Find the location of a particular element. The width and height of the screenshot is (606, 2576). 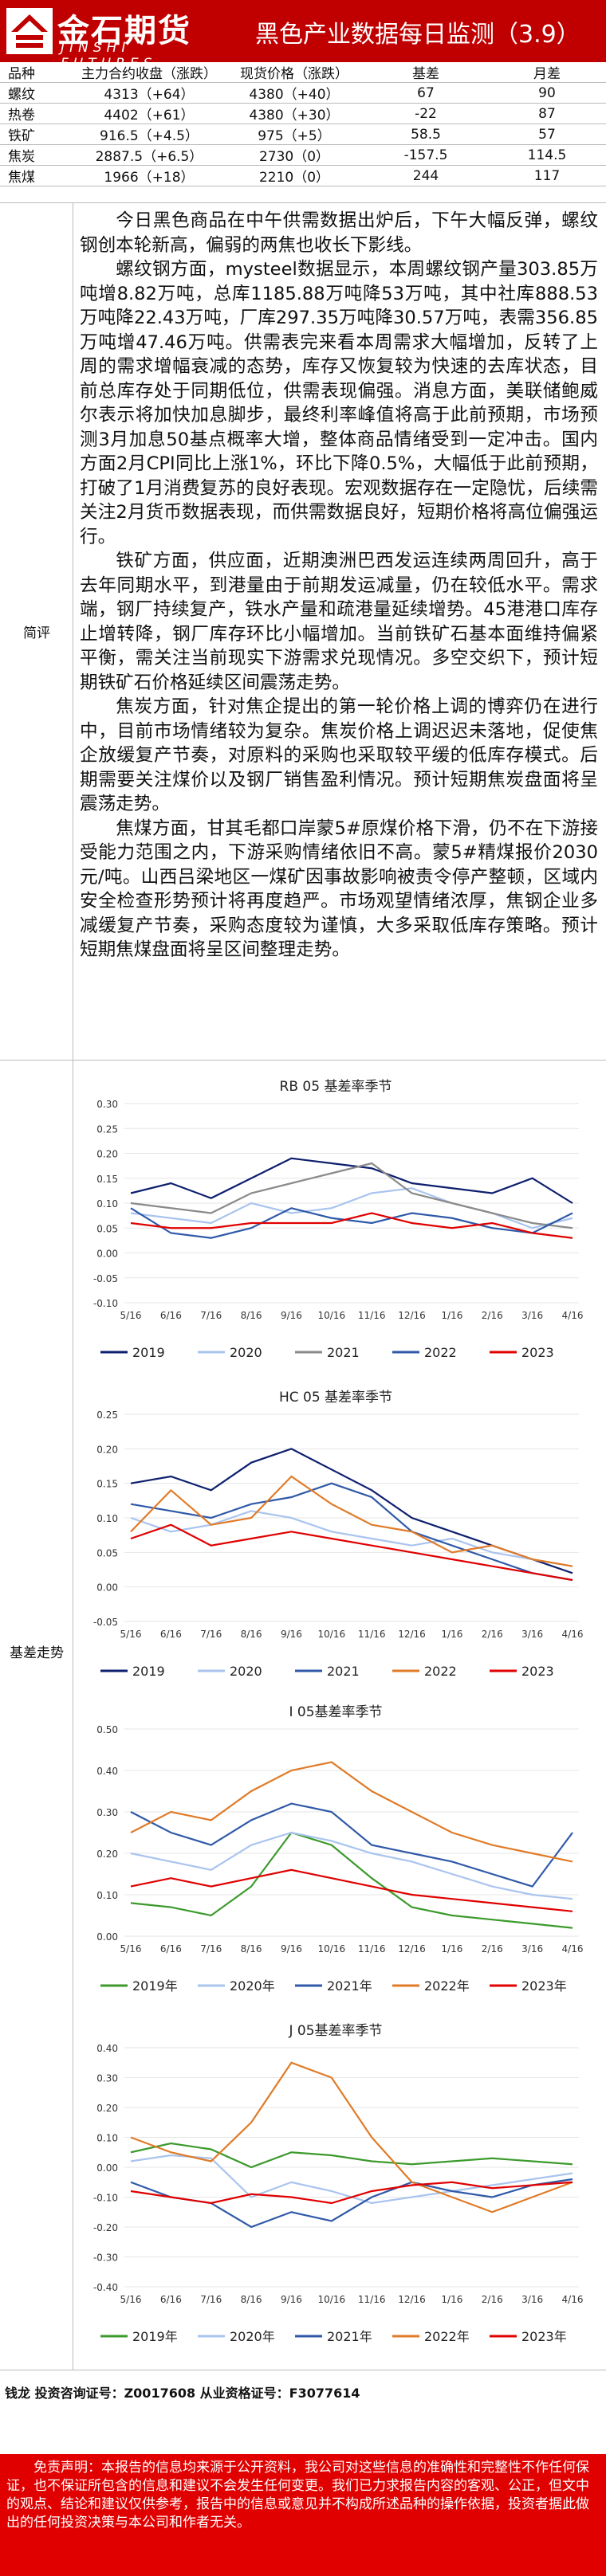

cell: 焦炭 is located at coordinates (37, 155).